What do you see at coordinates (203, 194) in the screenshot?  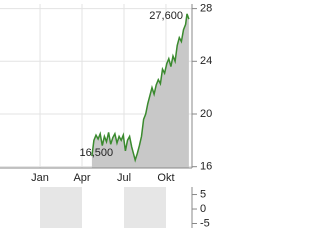 I see `y-tick-label: 5` at bounding box center [203, 194].